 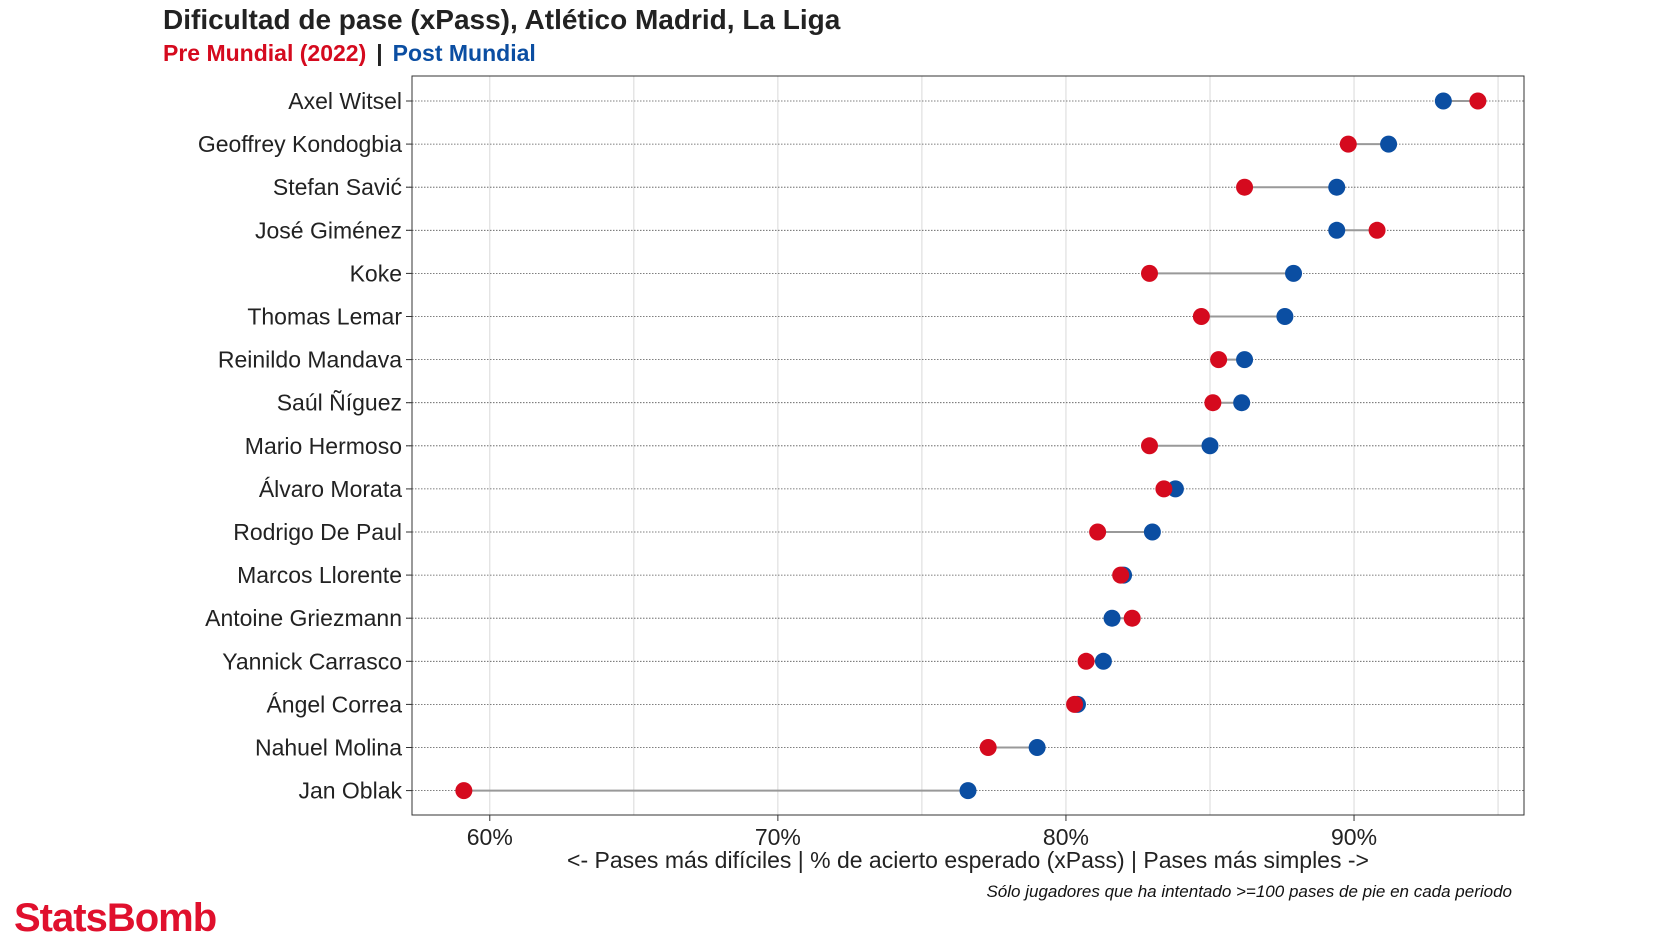 I want to click on player-label: Stefan Savić, so click(x=337, y=187).